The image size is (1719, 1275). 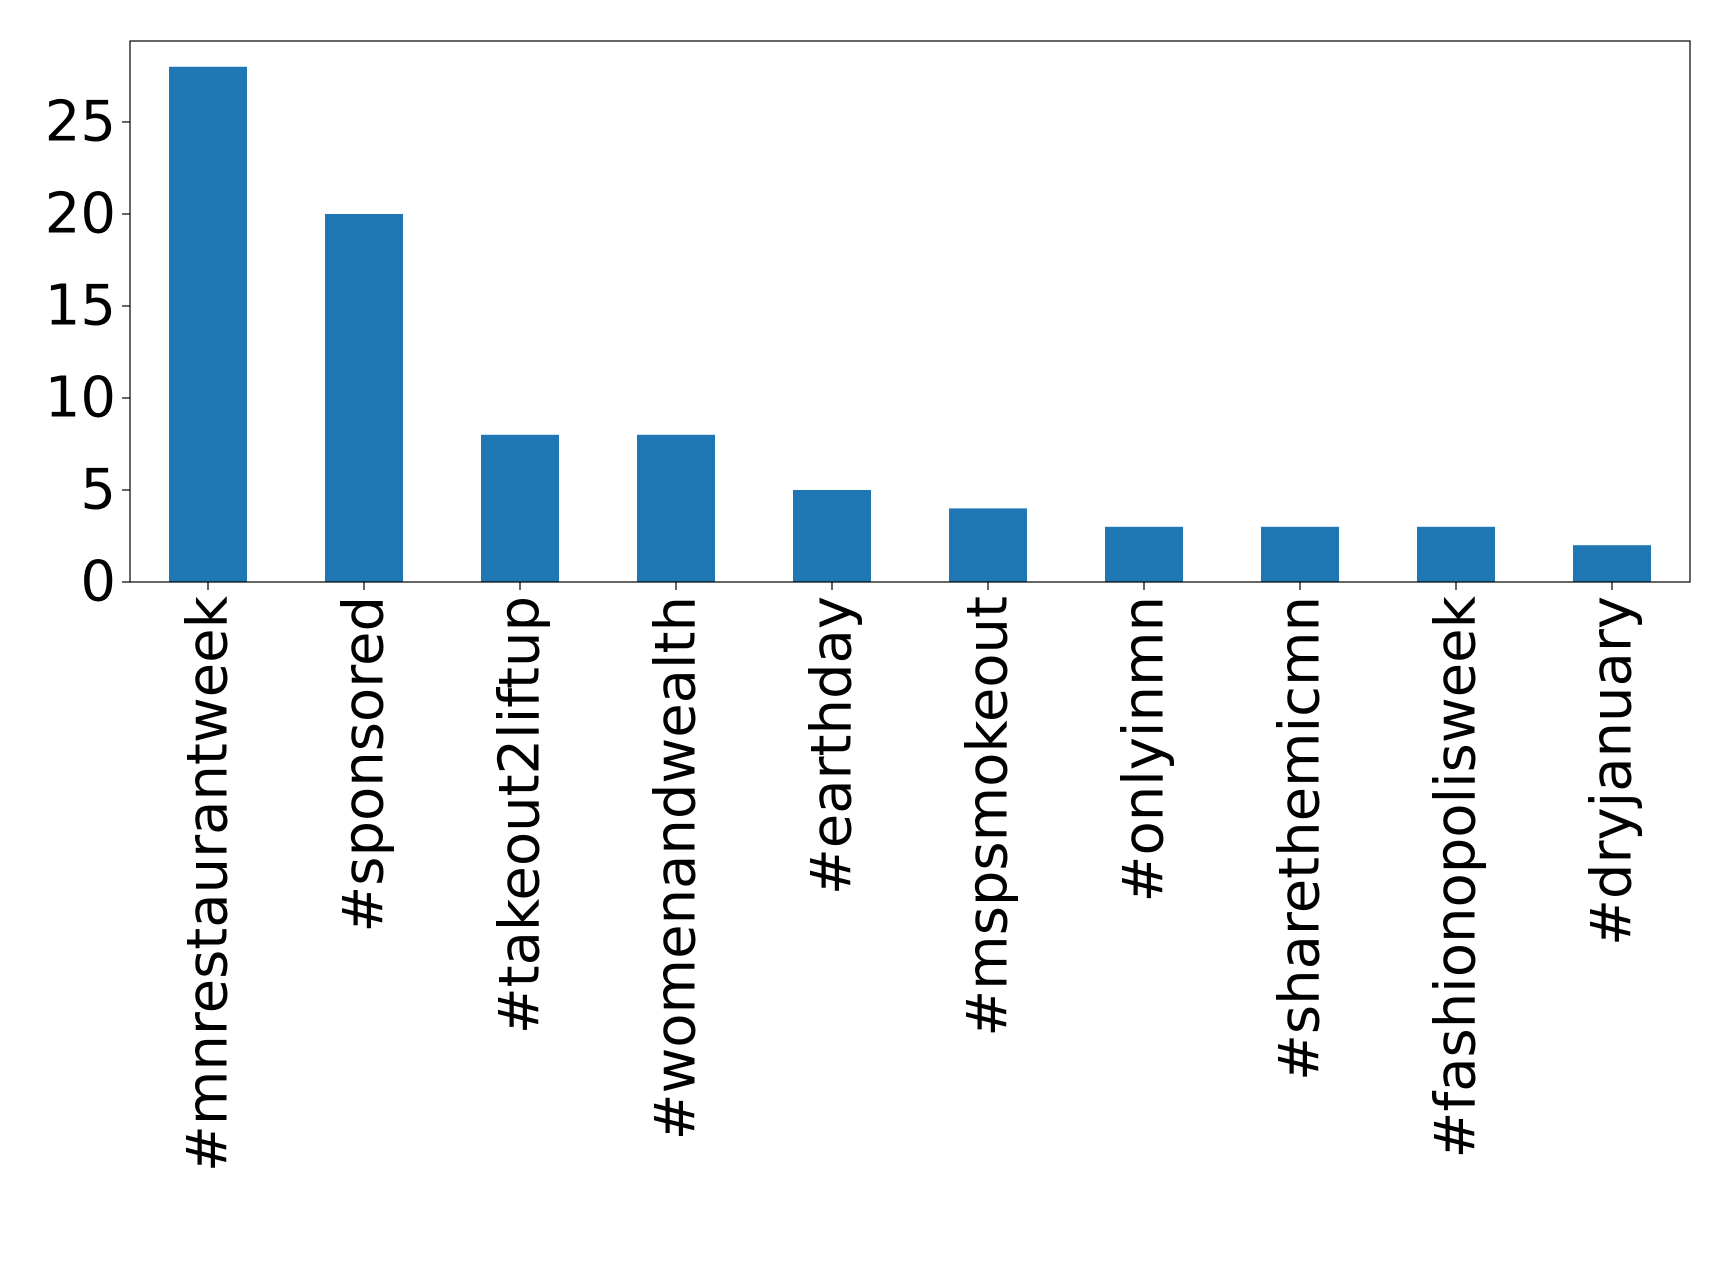 I want to click on y-tick-label: 10, so click(x=80, y=397).